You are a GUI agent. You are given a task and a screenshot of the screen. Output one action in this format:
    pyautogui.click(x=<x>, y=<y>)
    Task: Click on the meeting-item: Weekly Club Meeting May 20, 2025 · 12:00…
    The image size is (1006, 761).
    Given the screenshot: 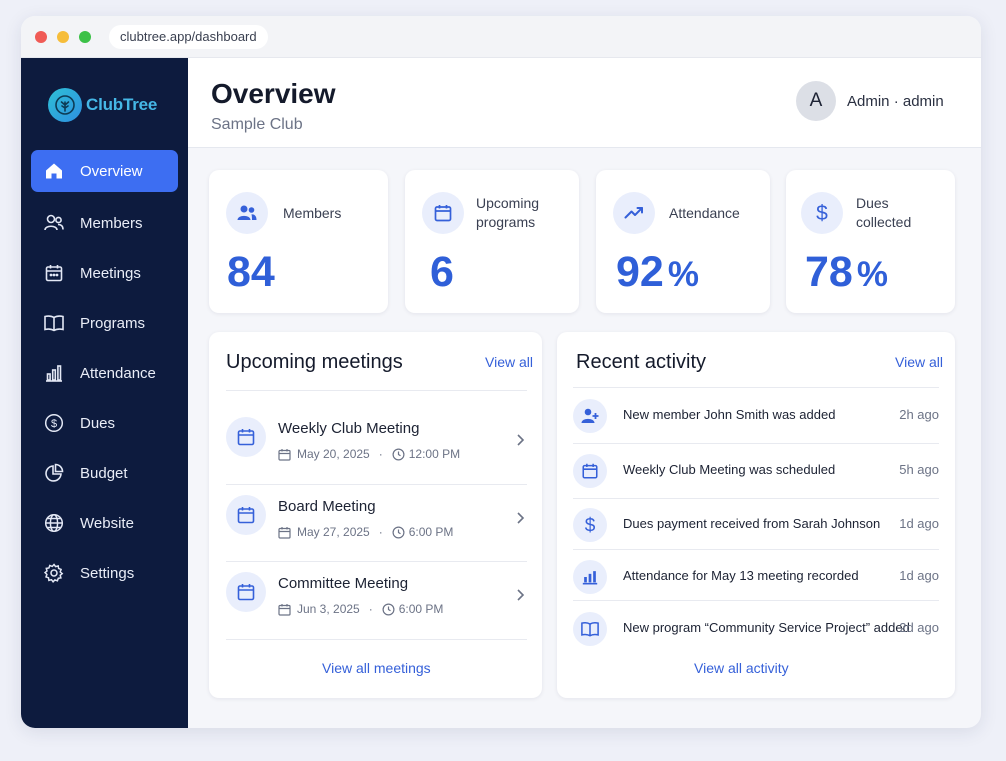 What is the action you would take?
    pyautogui.click(x=376, y=441)
    